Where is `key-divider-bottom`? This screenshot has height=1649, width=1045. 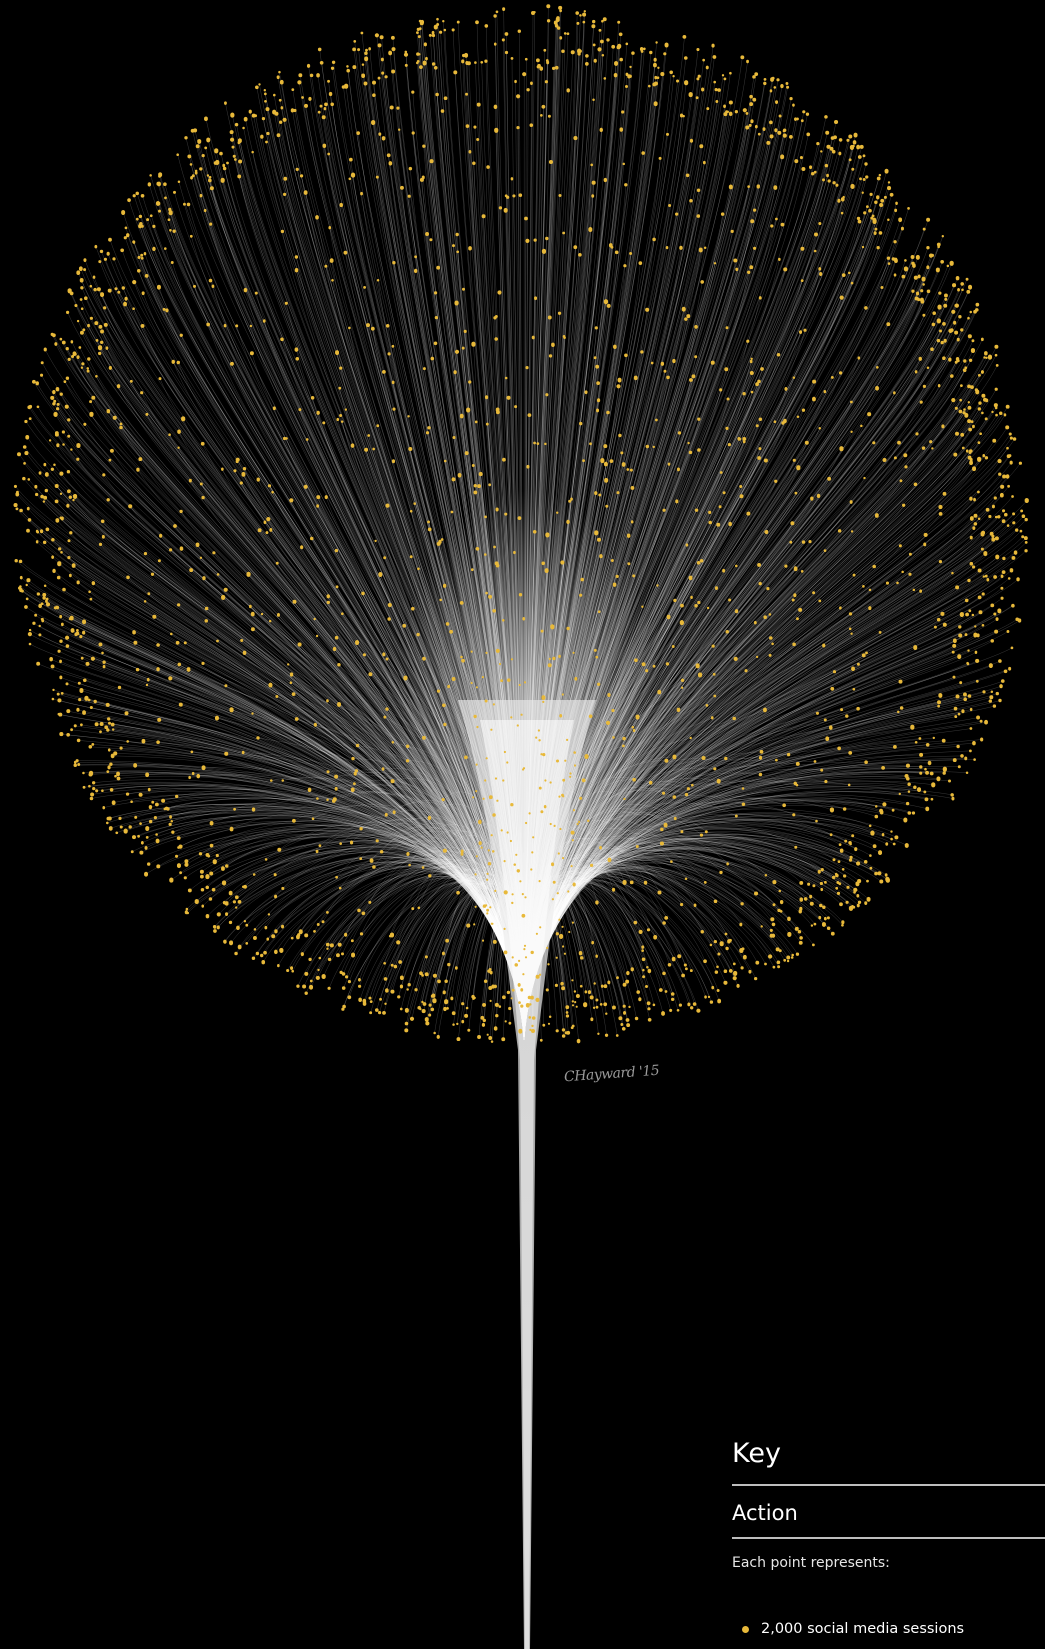
key-divider-bottom is located at coordinates (888, 1538).